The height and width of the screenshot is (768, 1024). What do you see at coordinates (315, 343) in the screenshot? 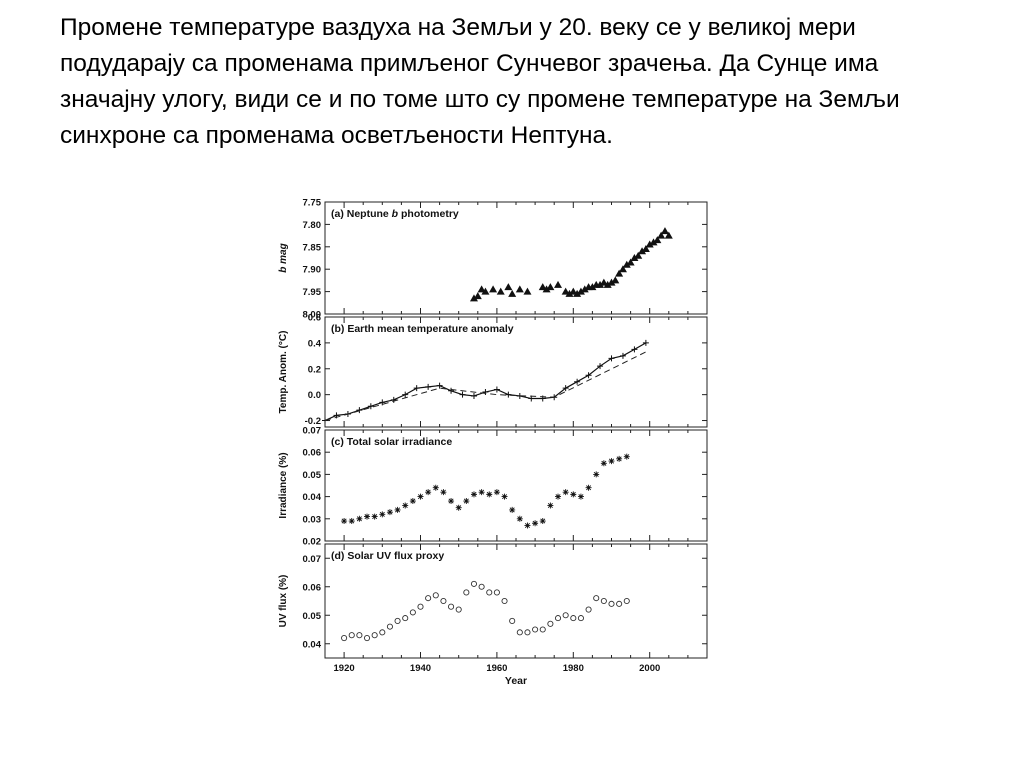
I see `y-tick-label: 0.4` at bounding box center [315, 343].